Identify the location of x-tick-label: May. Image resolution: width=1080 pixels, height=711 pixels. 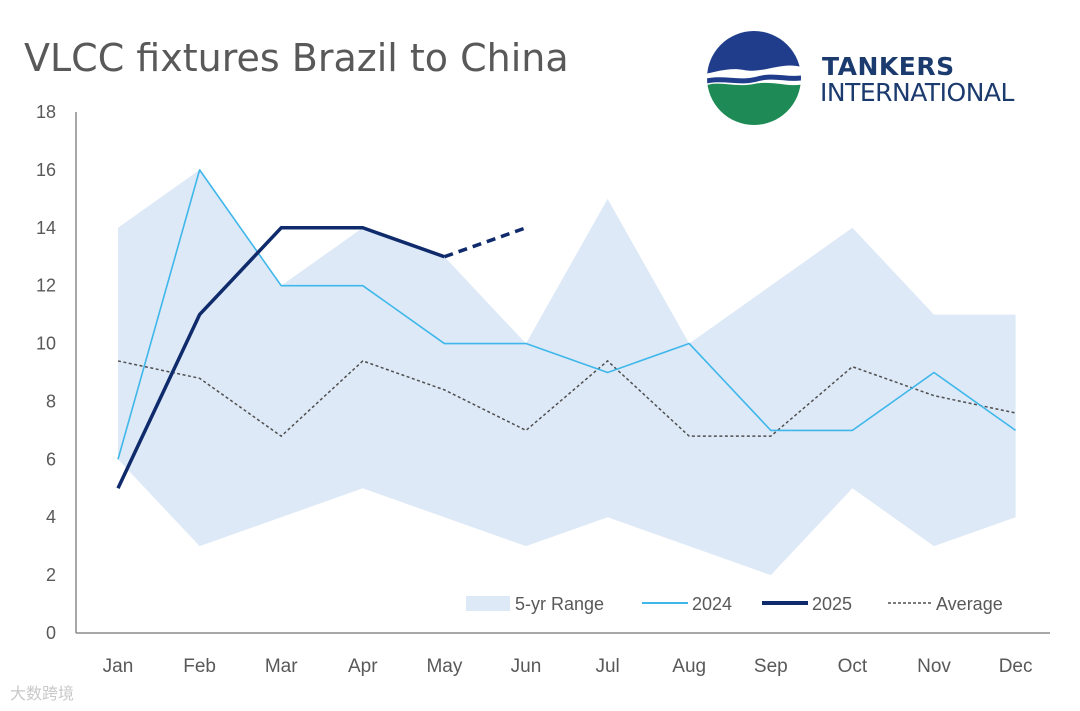
(444, 666).